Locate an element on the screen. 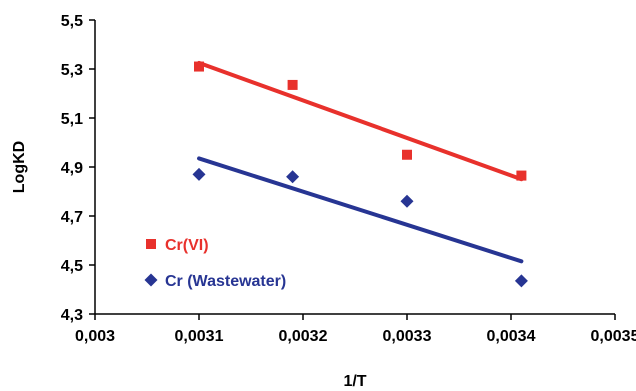 This screenshot has height=391, width=636. x-axis-label: 1/T is located at coordinates (354, 381).